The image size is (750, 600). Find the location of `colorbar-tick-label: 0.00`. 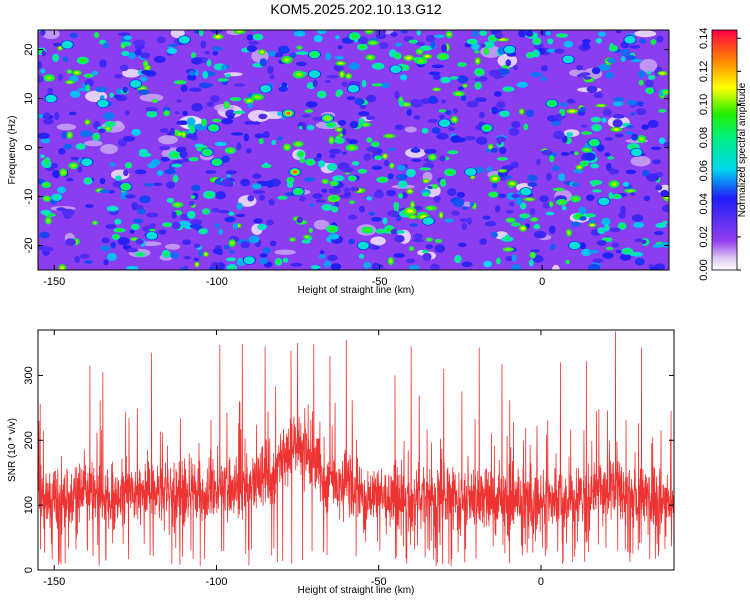

colorbar-tick-label: 0.00 is located at coordinates (704, 269).